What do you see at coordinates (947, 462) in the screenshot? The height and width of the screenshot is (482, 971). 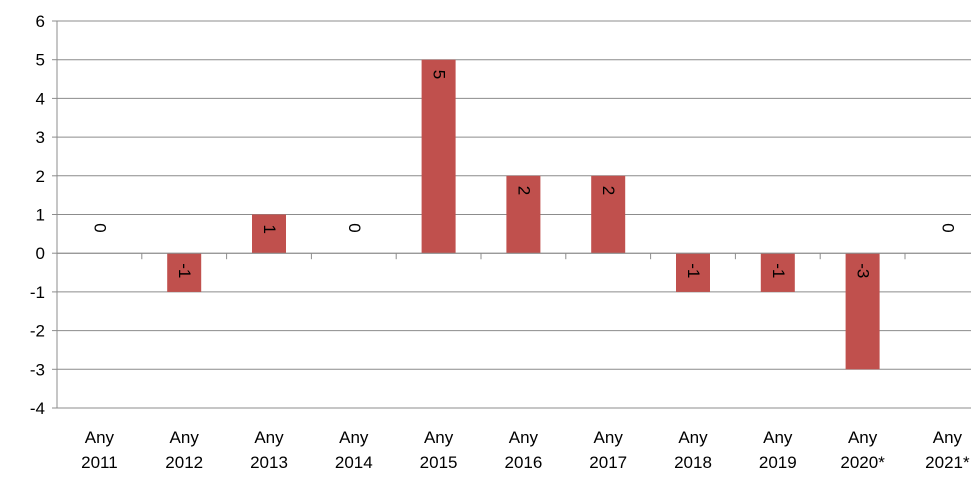 I see `x-tick-label-line: 2021*` at bounding box center [947, 462].